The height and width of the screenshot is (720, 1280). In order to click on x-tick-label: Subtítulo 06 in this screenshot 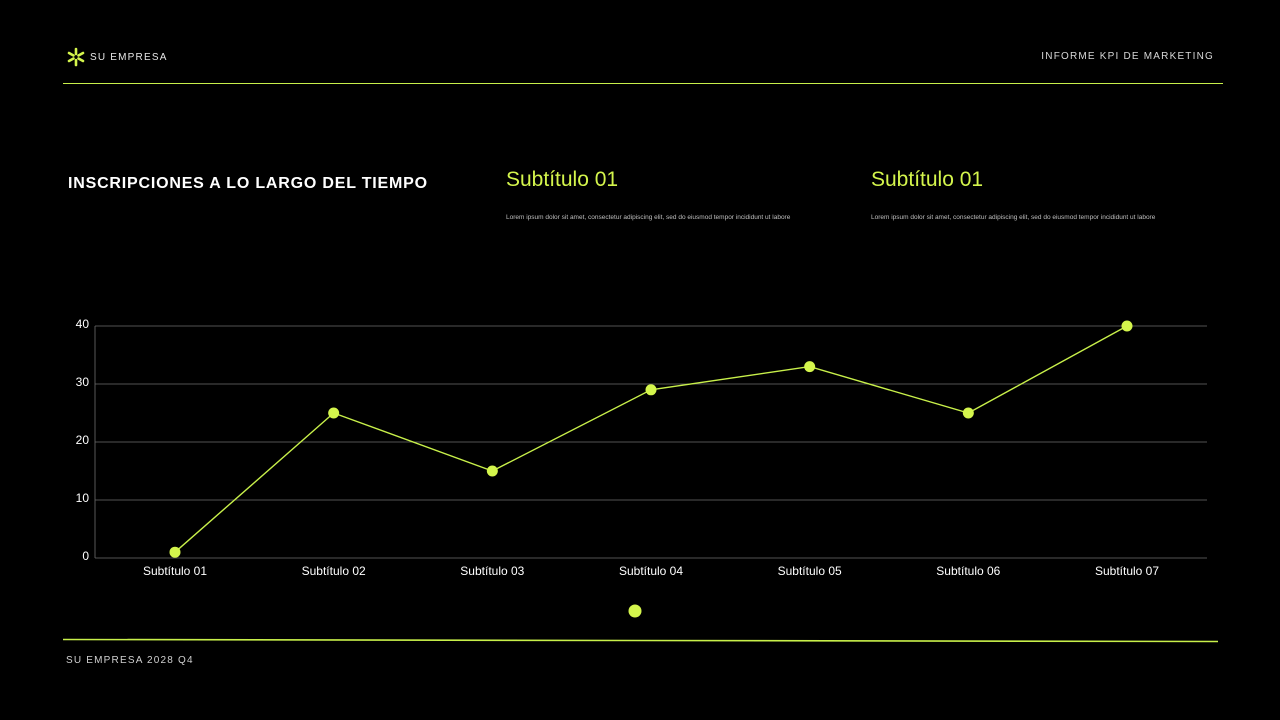, I will do `click(968, 571)`.